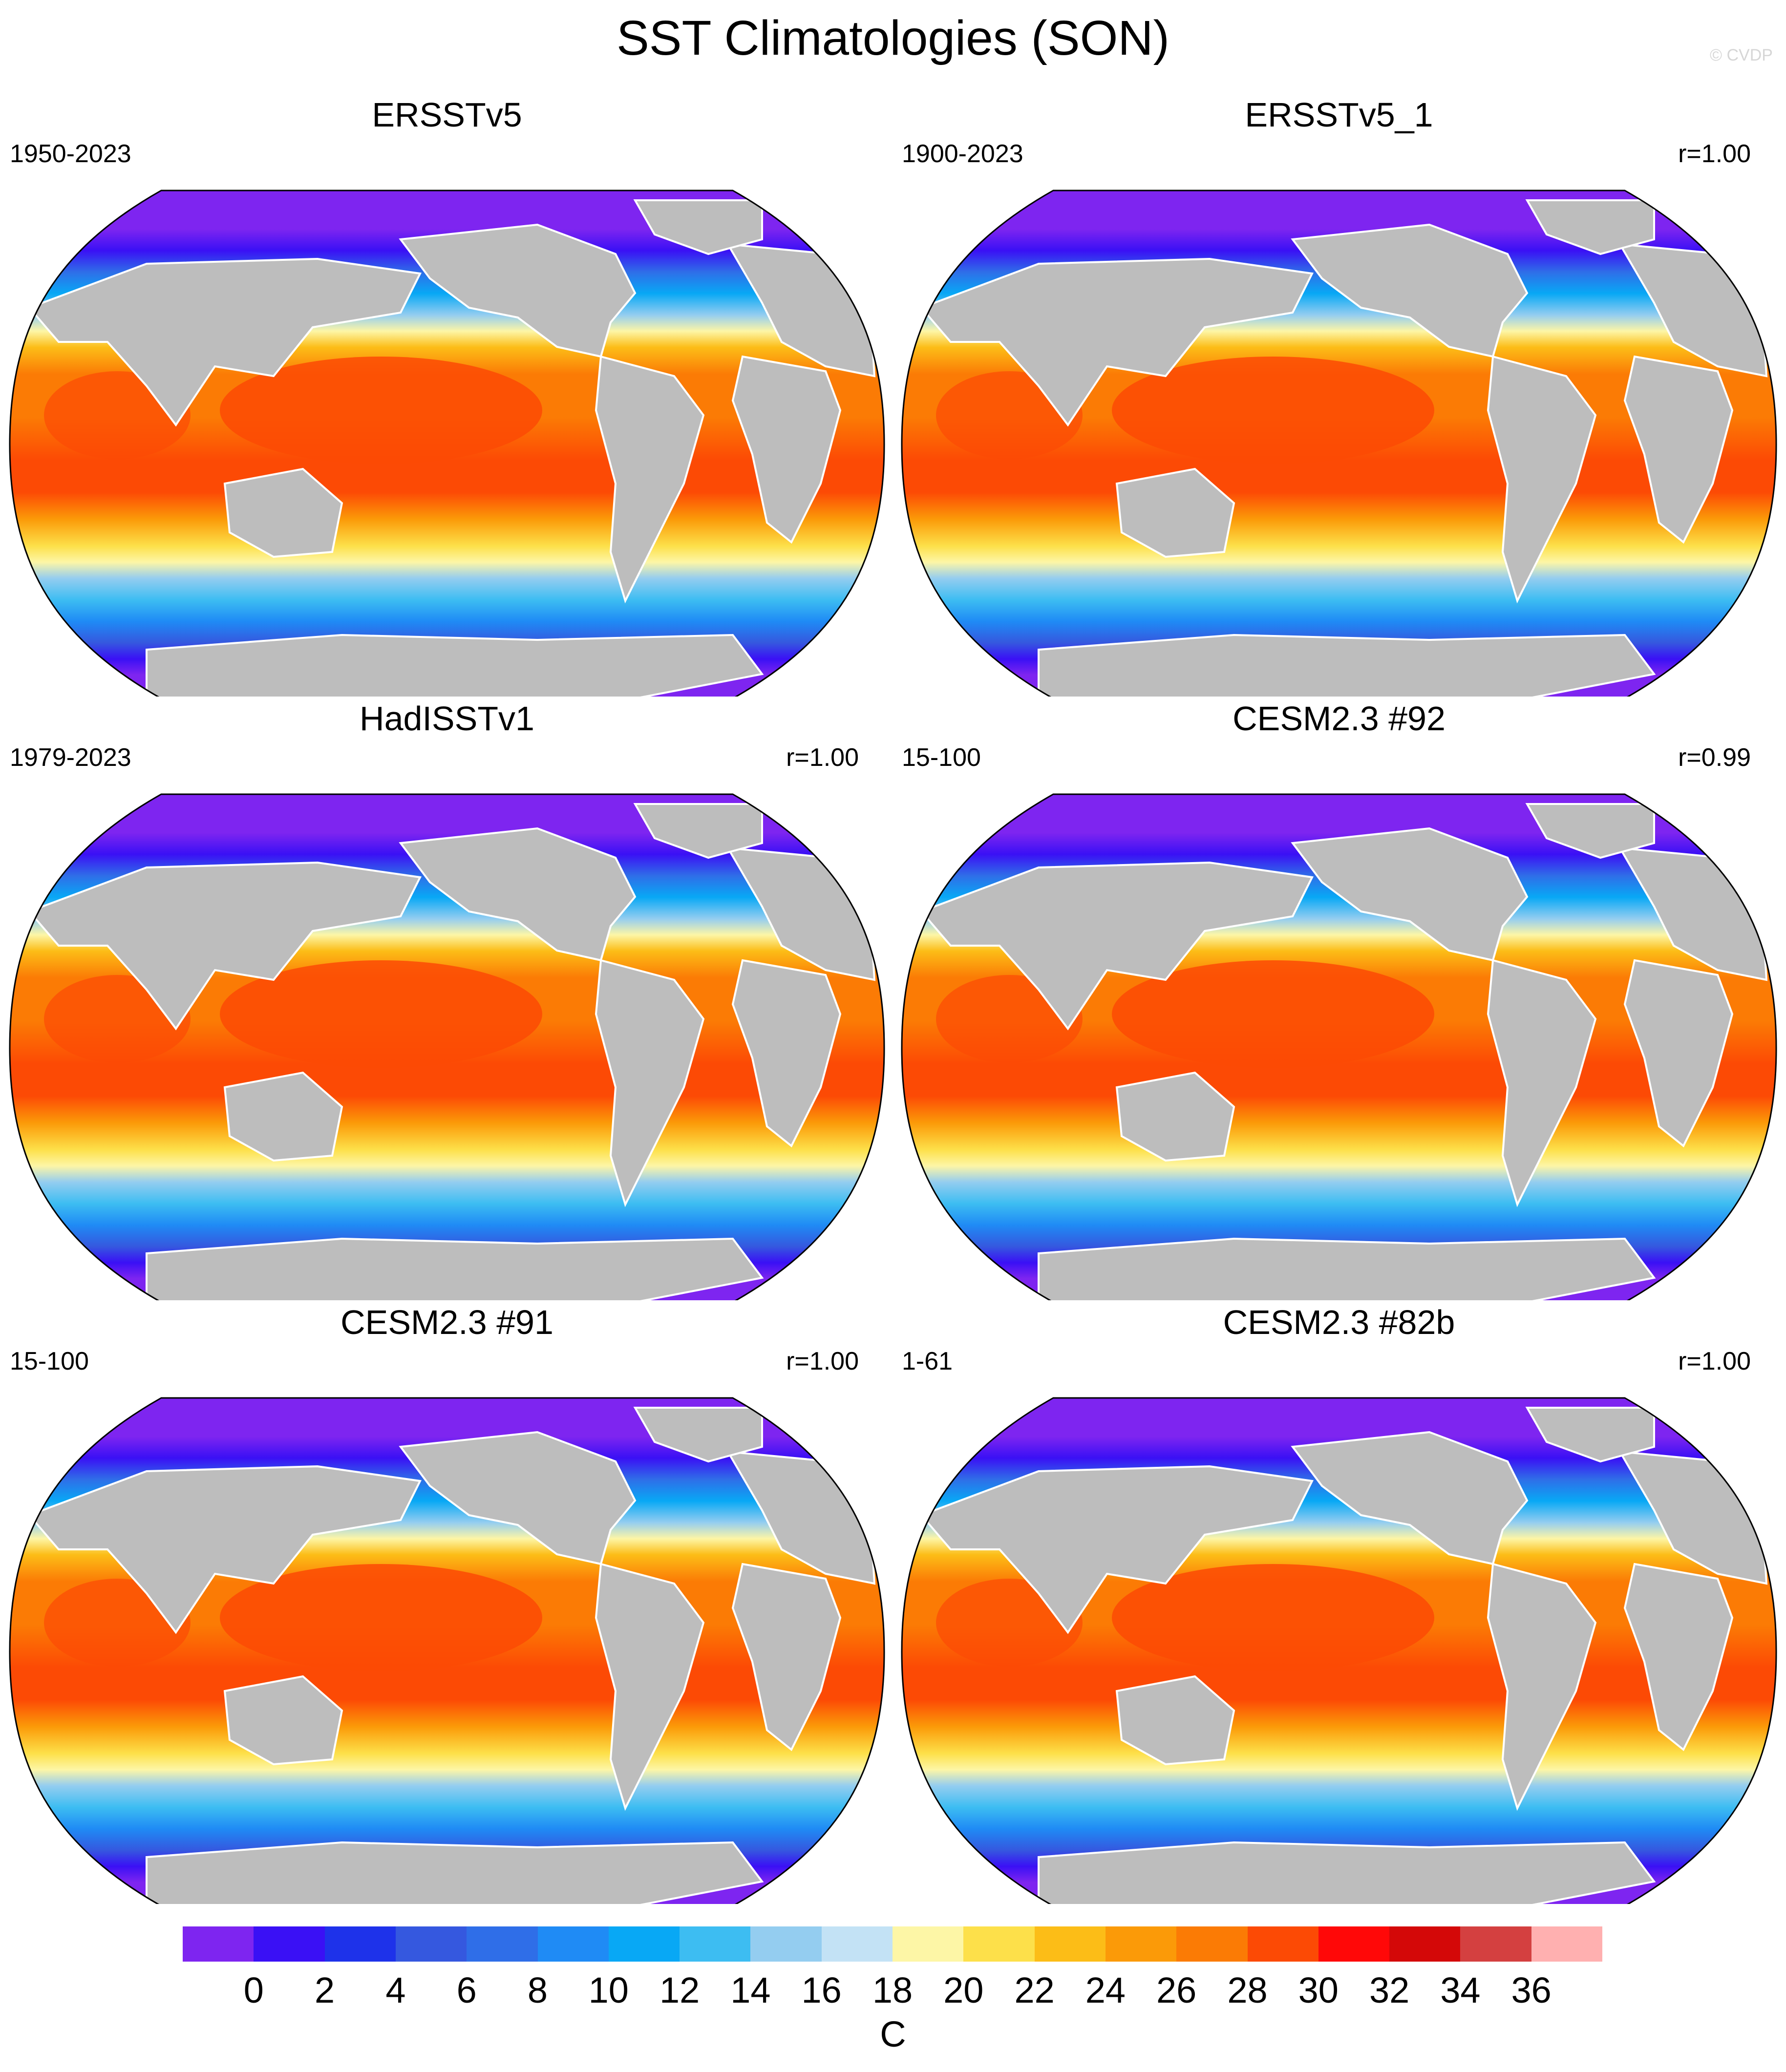 Image resolution: width=1786 pixels, height=2072 pixels. I want to click on map-panel-3: HadISSTv1 1979-2023 r=1.00, so click(447, 999).